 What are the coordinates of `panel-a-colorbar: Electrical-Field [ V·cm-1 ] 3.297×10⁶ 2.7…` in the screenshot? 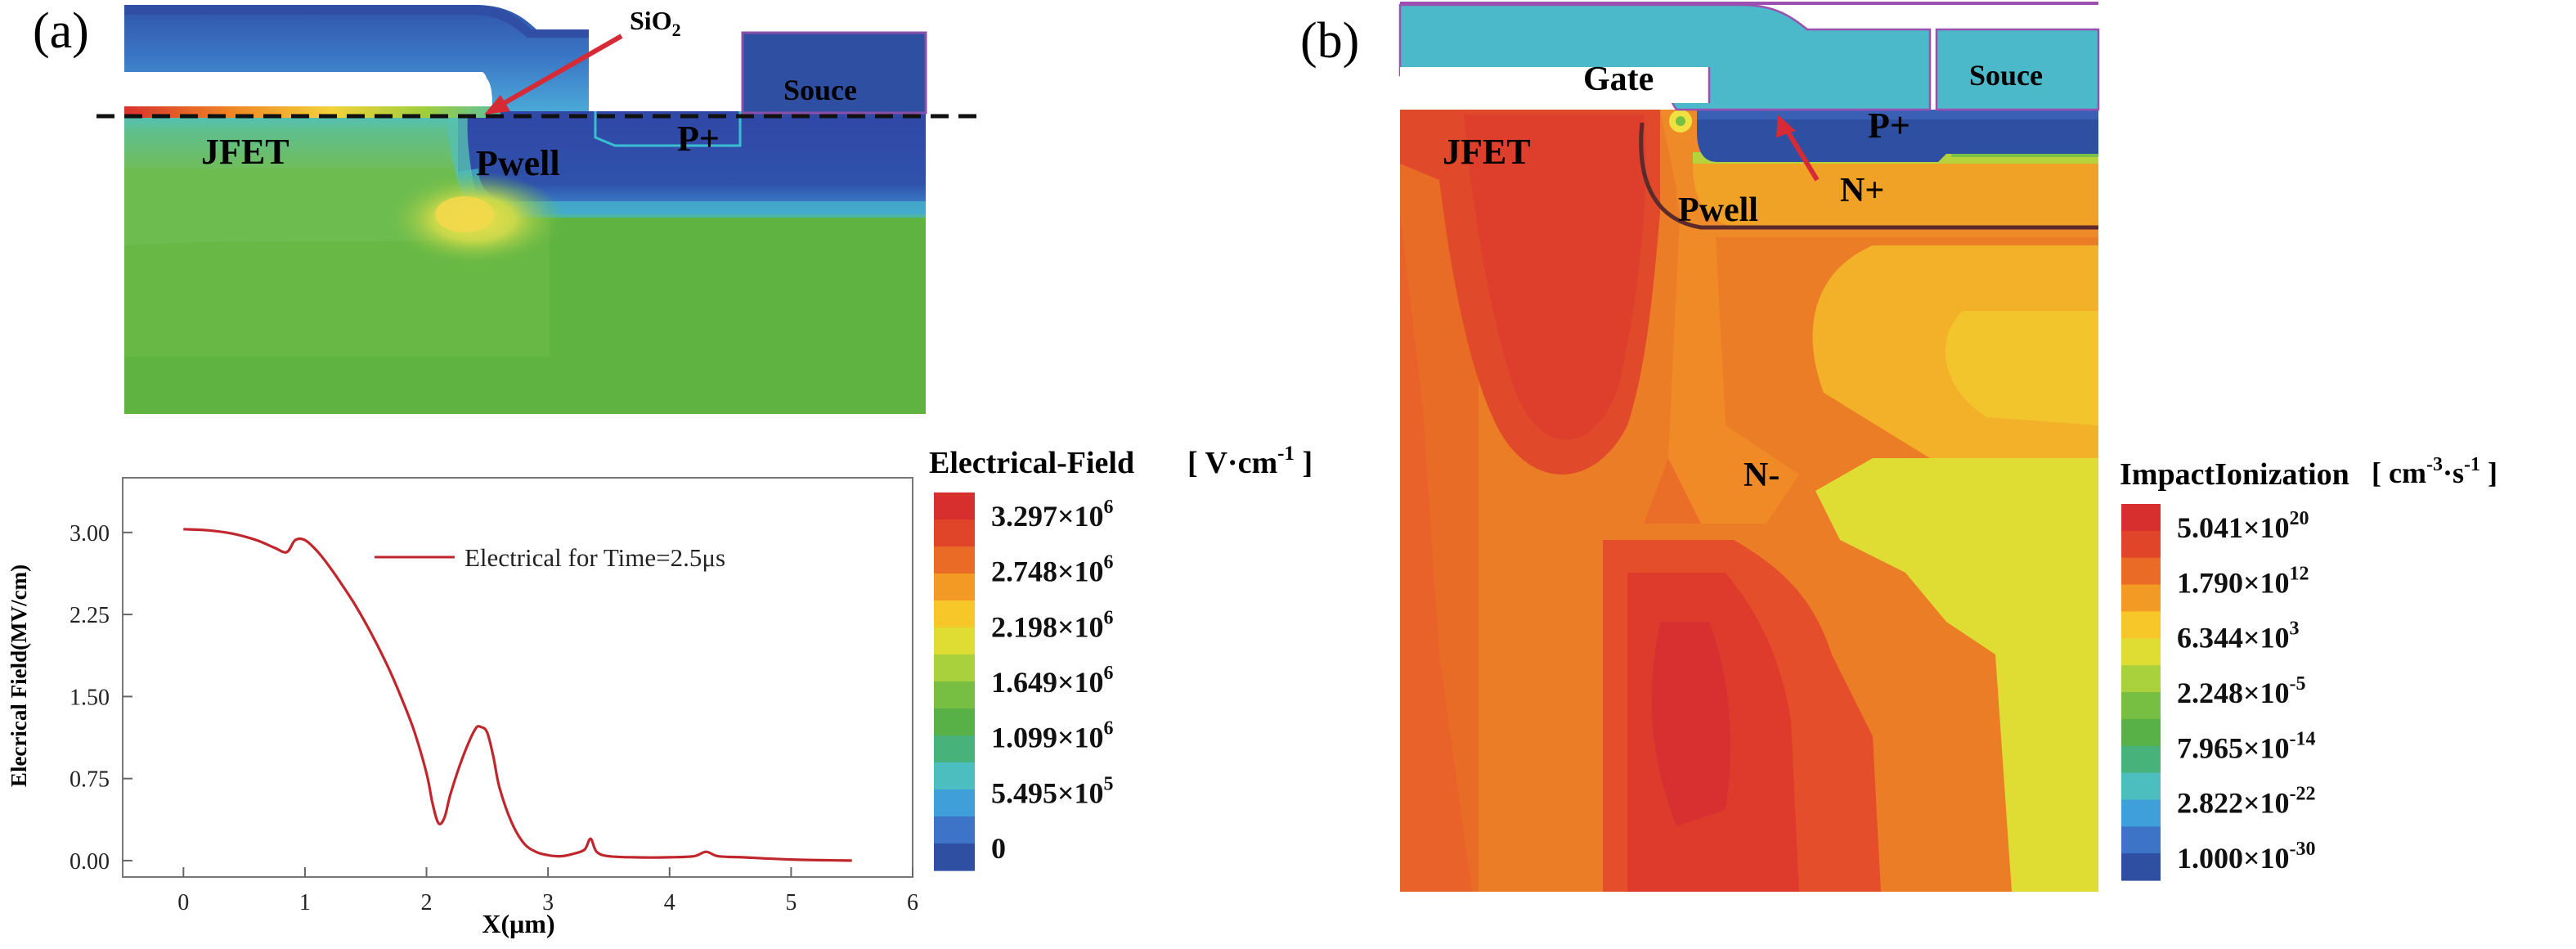 It's located at (1121, 657).